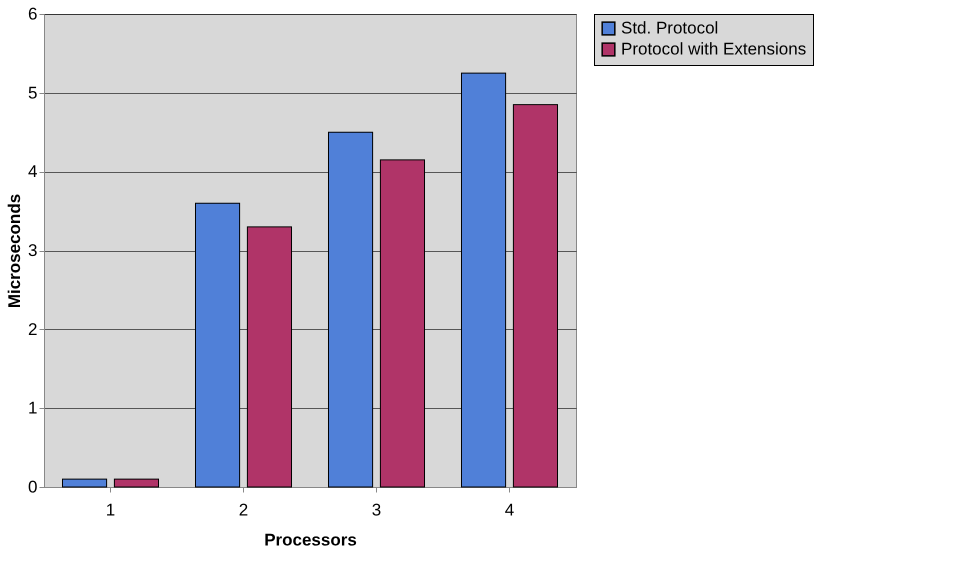 This screenshot has height=587, width=958. Describe the element at coordinates (509, 510) in the screenshot. I see `x-tick-label: 4` at that location.